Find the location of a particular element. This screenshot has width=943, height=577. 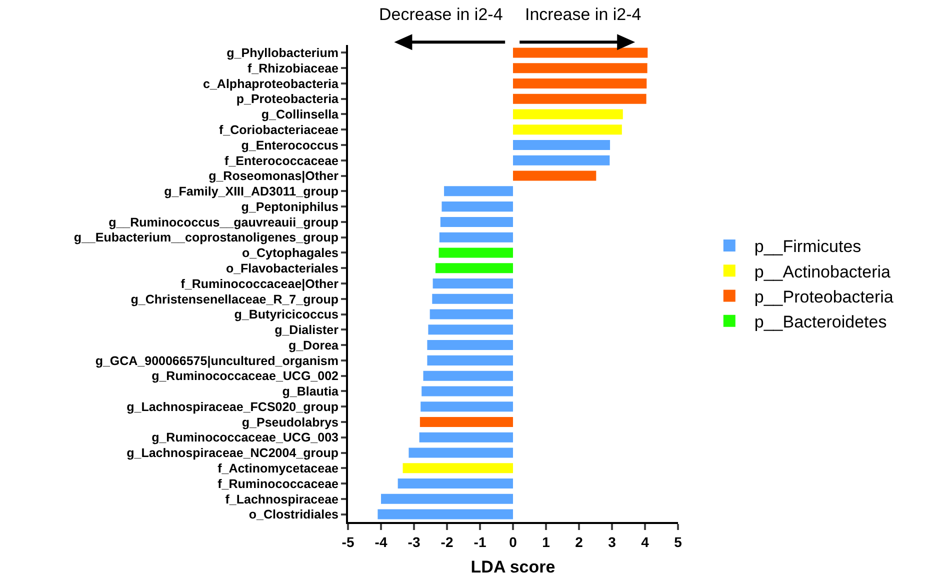

y-tick-label: g_Peptoniphilus is located at coordinates (290, 207).